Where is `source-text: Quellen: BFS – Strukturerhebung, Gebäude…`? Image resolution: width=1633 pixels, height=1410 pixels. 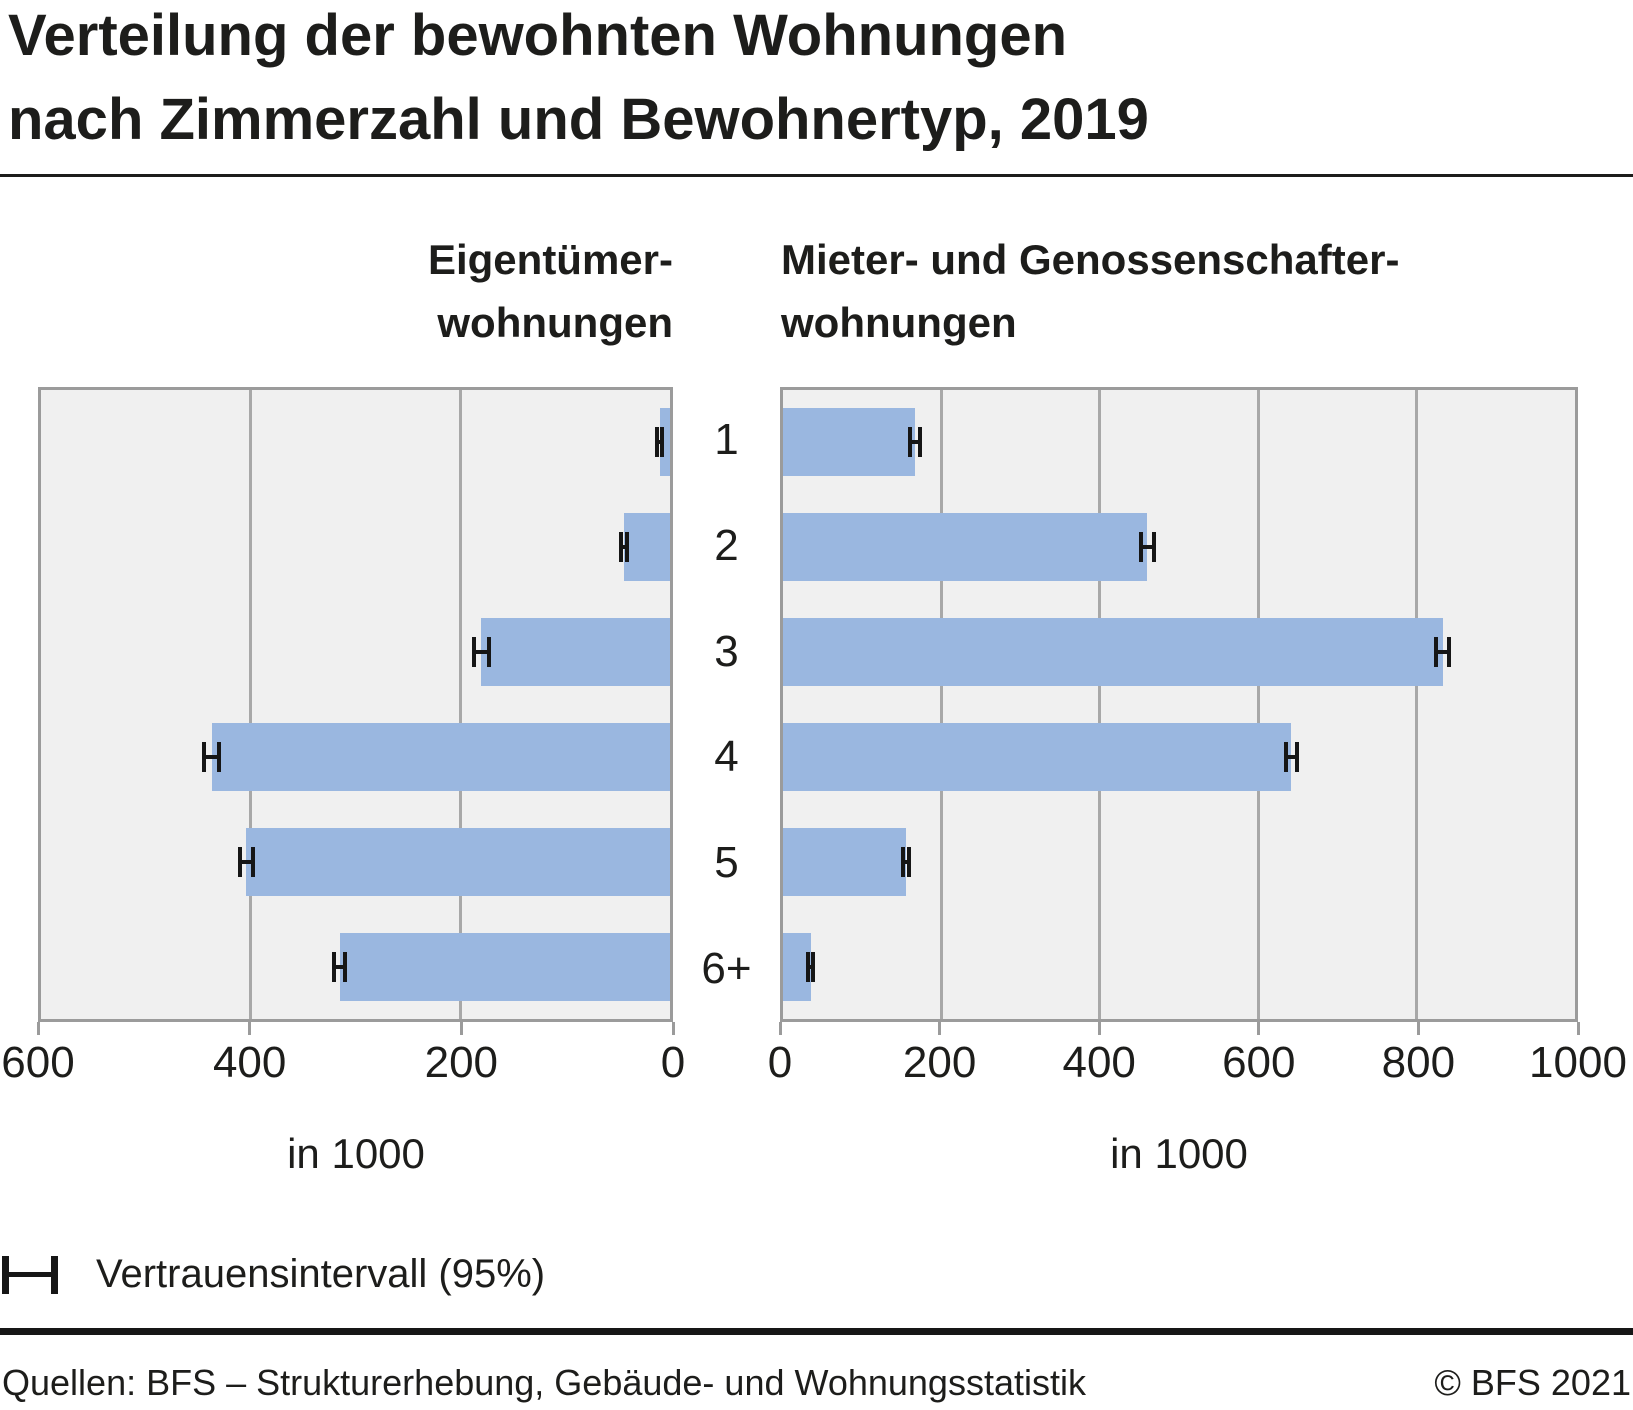 source-text: Quellen: BFS – Strukturerhebung, Gebäude… is located at coordinates (544, 1382).